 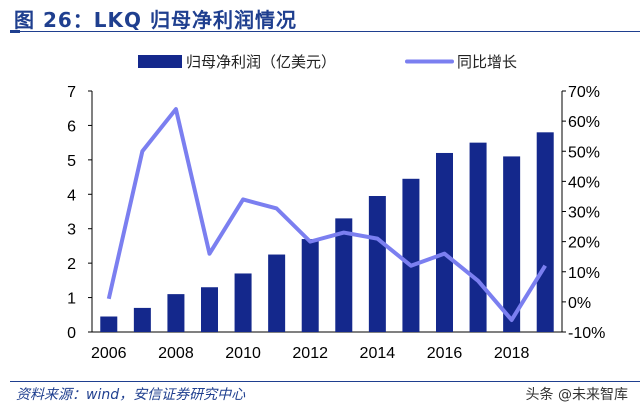 I want to click on x-tick-label: 2018, so click(x=512, y=353).